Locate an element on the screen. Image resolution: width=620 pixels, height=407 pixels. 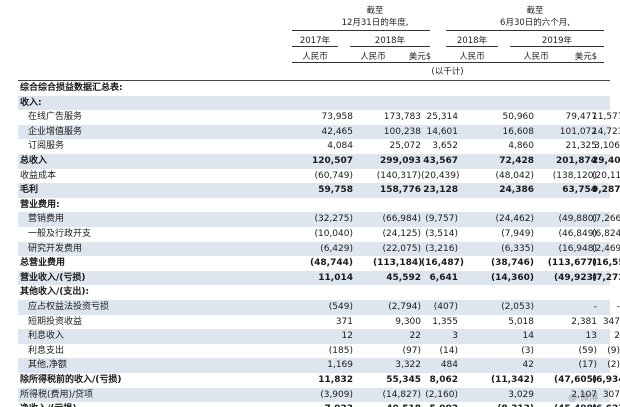
row-value-col-2: 22 is located at coordinates (415, 336).